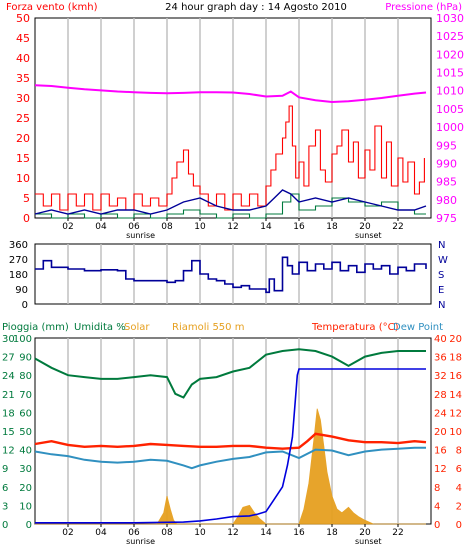 The image size is (466, 556). Describe the element at coordinates (21, 290) in the screenshot. I see `y-left-tick-label: 90` at that location.